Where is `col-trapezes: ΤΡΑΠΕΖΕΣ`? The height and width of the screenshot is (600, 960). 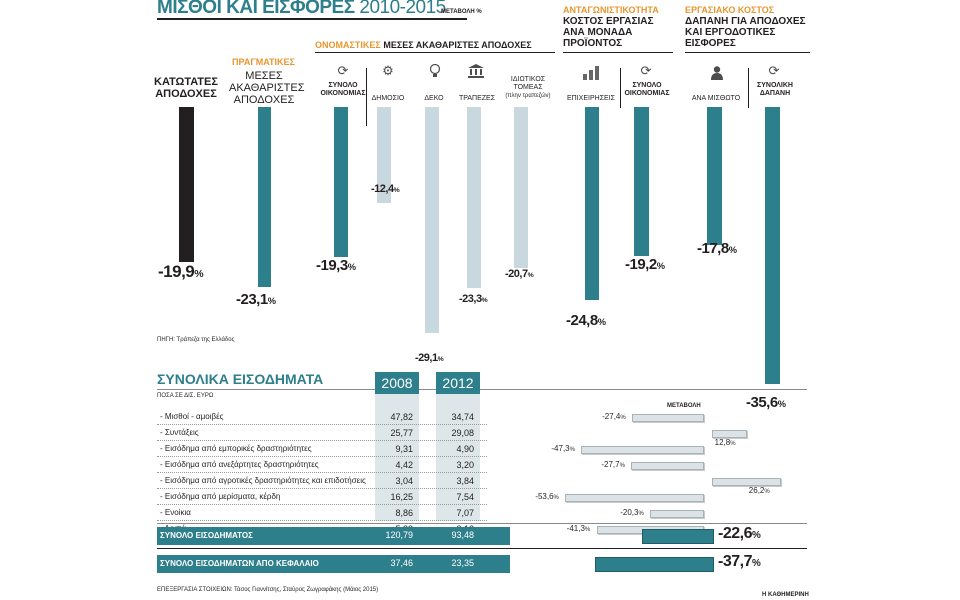
col-trapezes: ΤΡΑΠΕΖΕΣ is located at coordinates (477, 98).